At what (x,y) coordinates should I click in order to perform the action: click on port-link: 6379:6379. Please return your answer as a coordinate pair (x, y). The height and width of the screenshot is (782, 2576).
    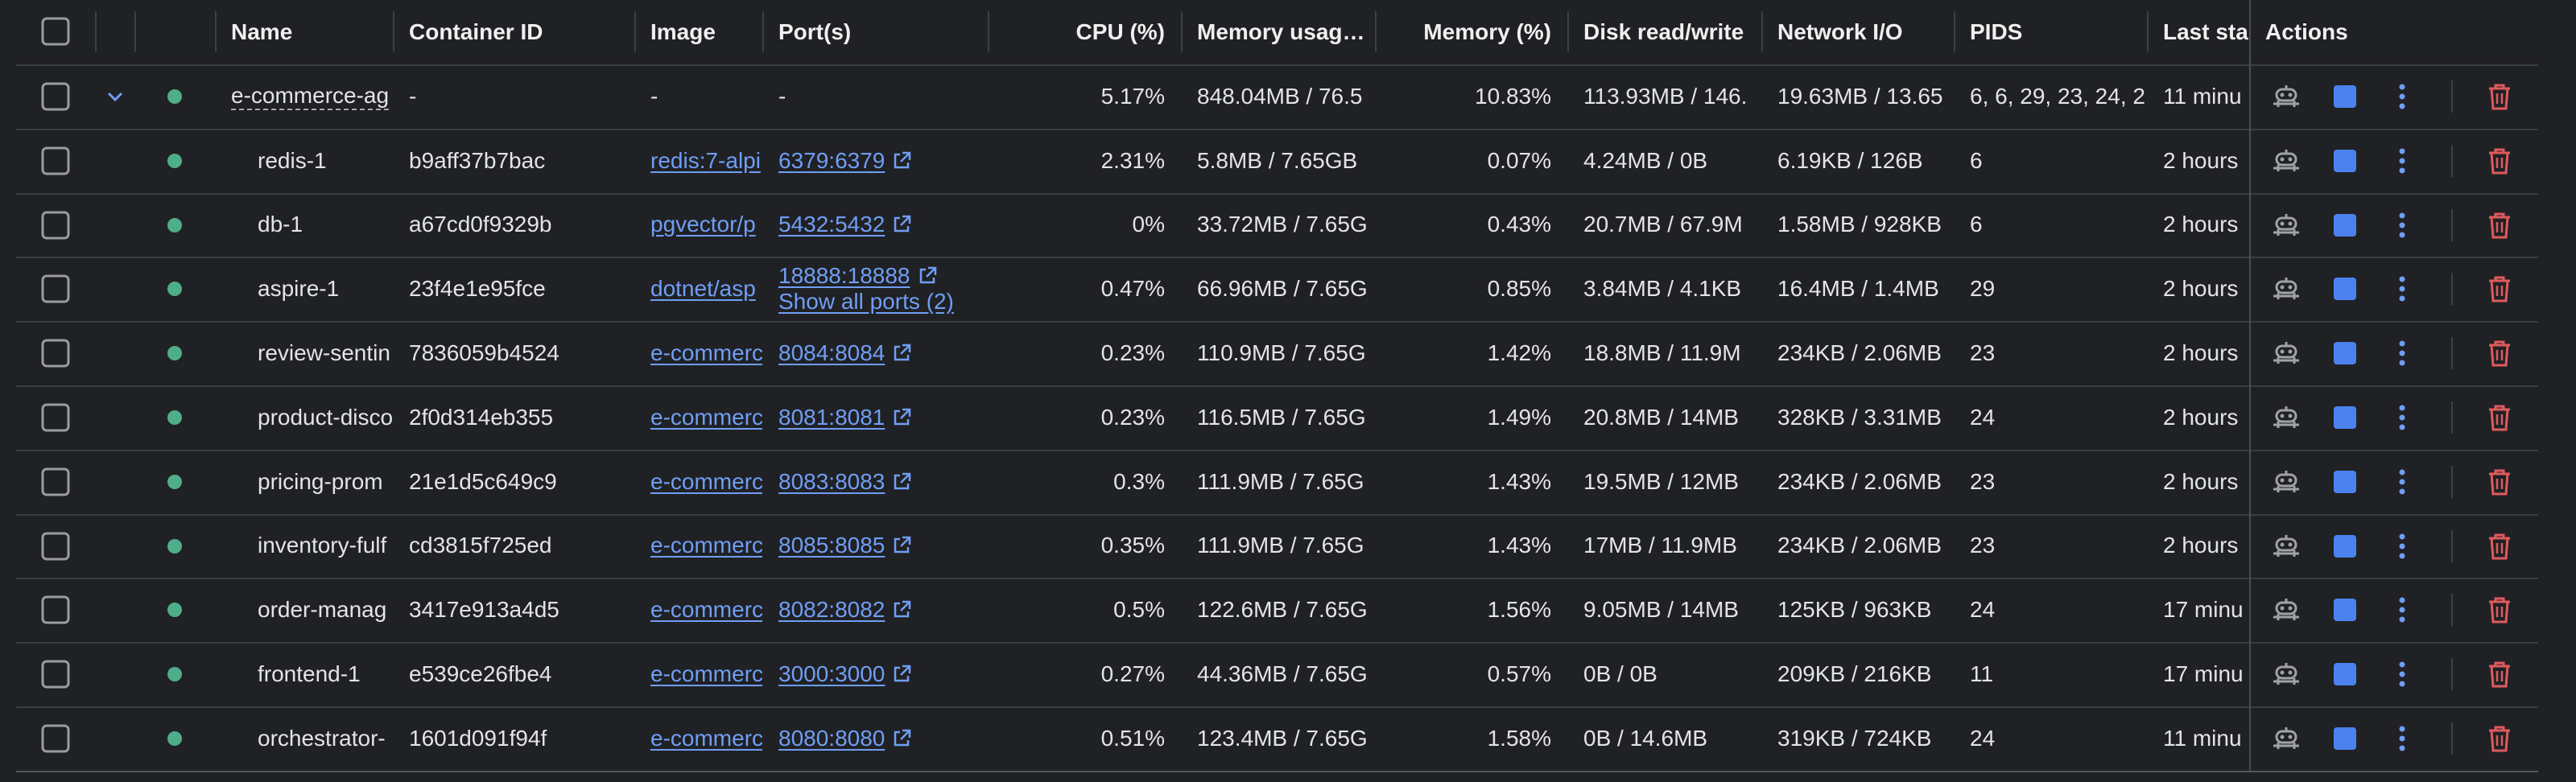
    Looking at the image, I should click on (845, 161).